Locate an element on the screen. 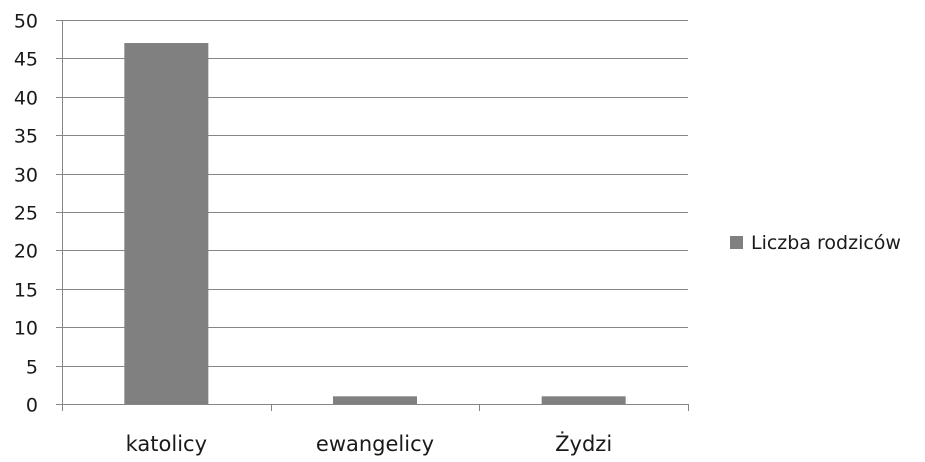 This screenshot has width=925, height=462. y-tick-label: 40 is located at coordinates (26, 99).